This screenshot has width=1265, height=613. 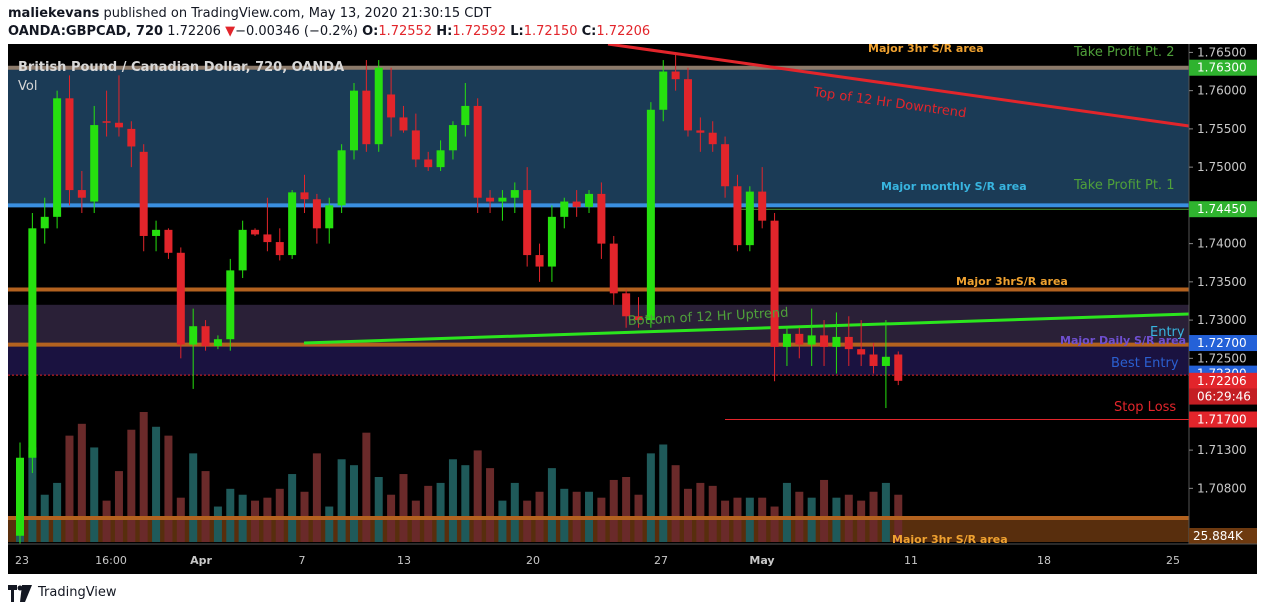 I want to click on sr-zone, so click(x=598, y=324).